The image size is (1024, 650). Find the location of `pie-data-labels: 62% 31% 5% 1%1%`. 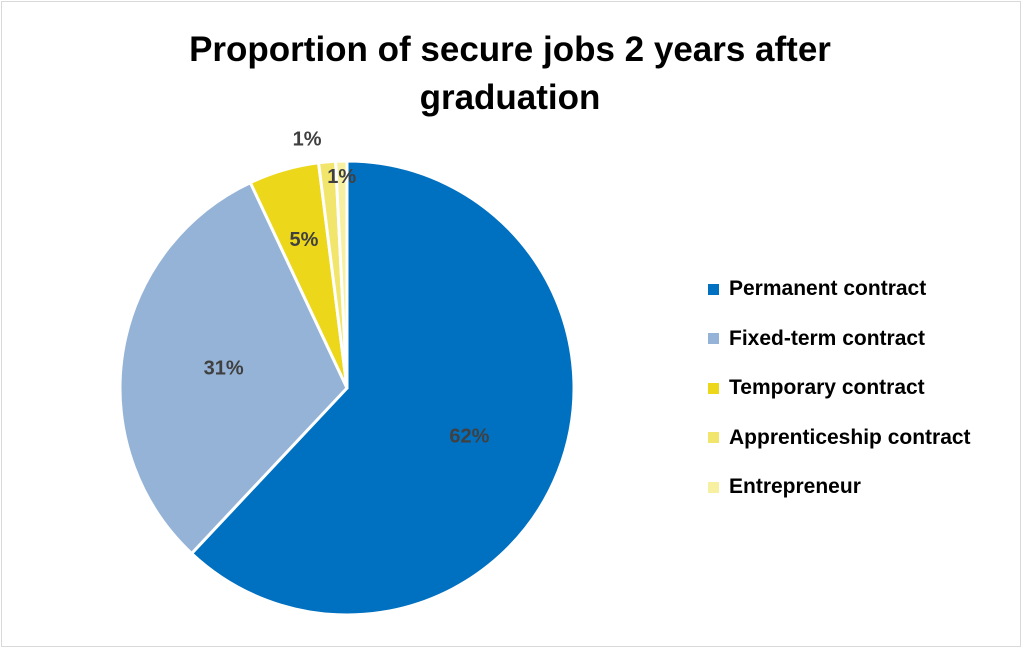

pie-data-labels: 62% 31% 5% 1%1% is located at coordinates (347, 287).